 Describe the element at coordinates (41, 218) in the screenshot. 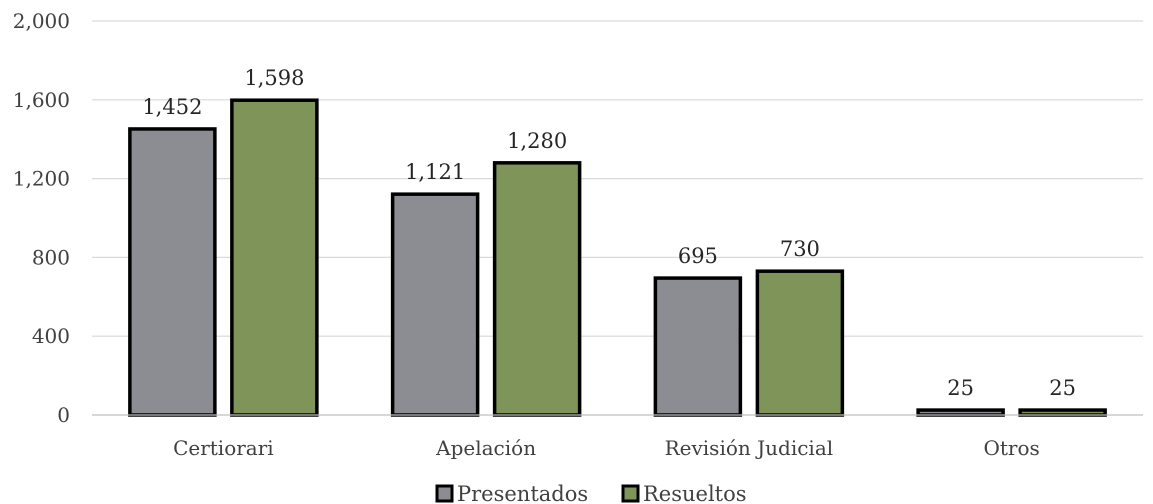

I see `y-axis-ticks: 0 400 800 1,200 1,600 2,000` at that location.